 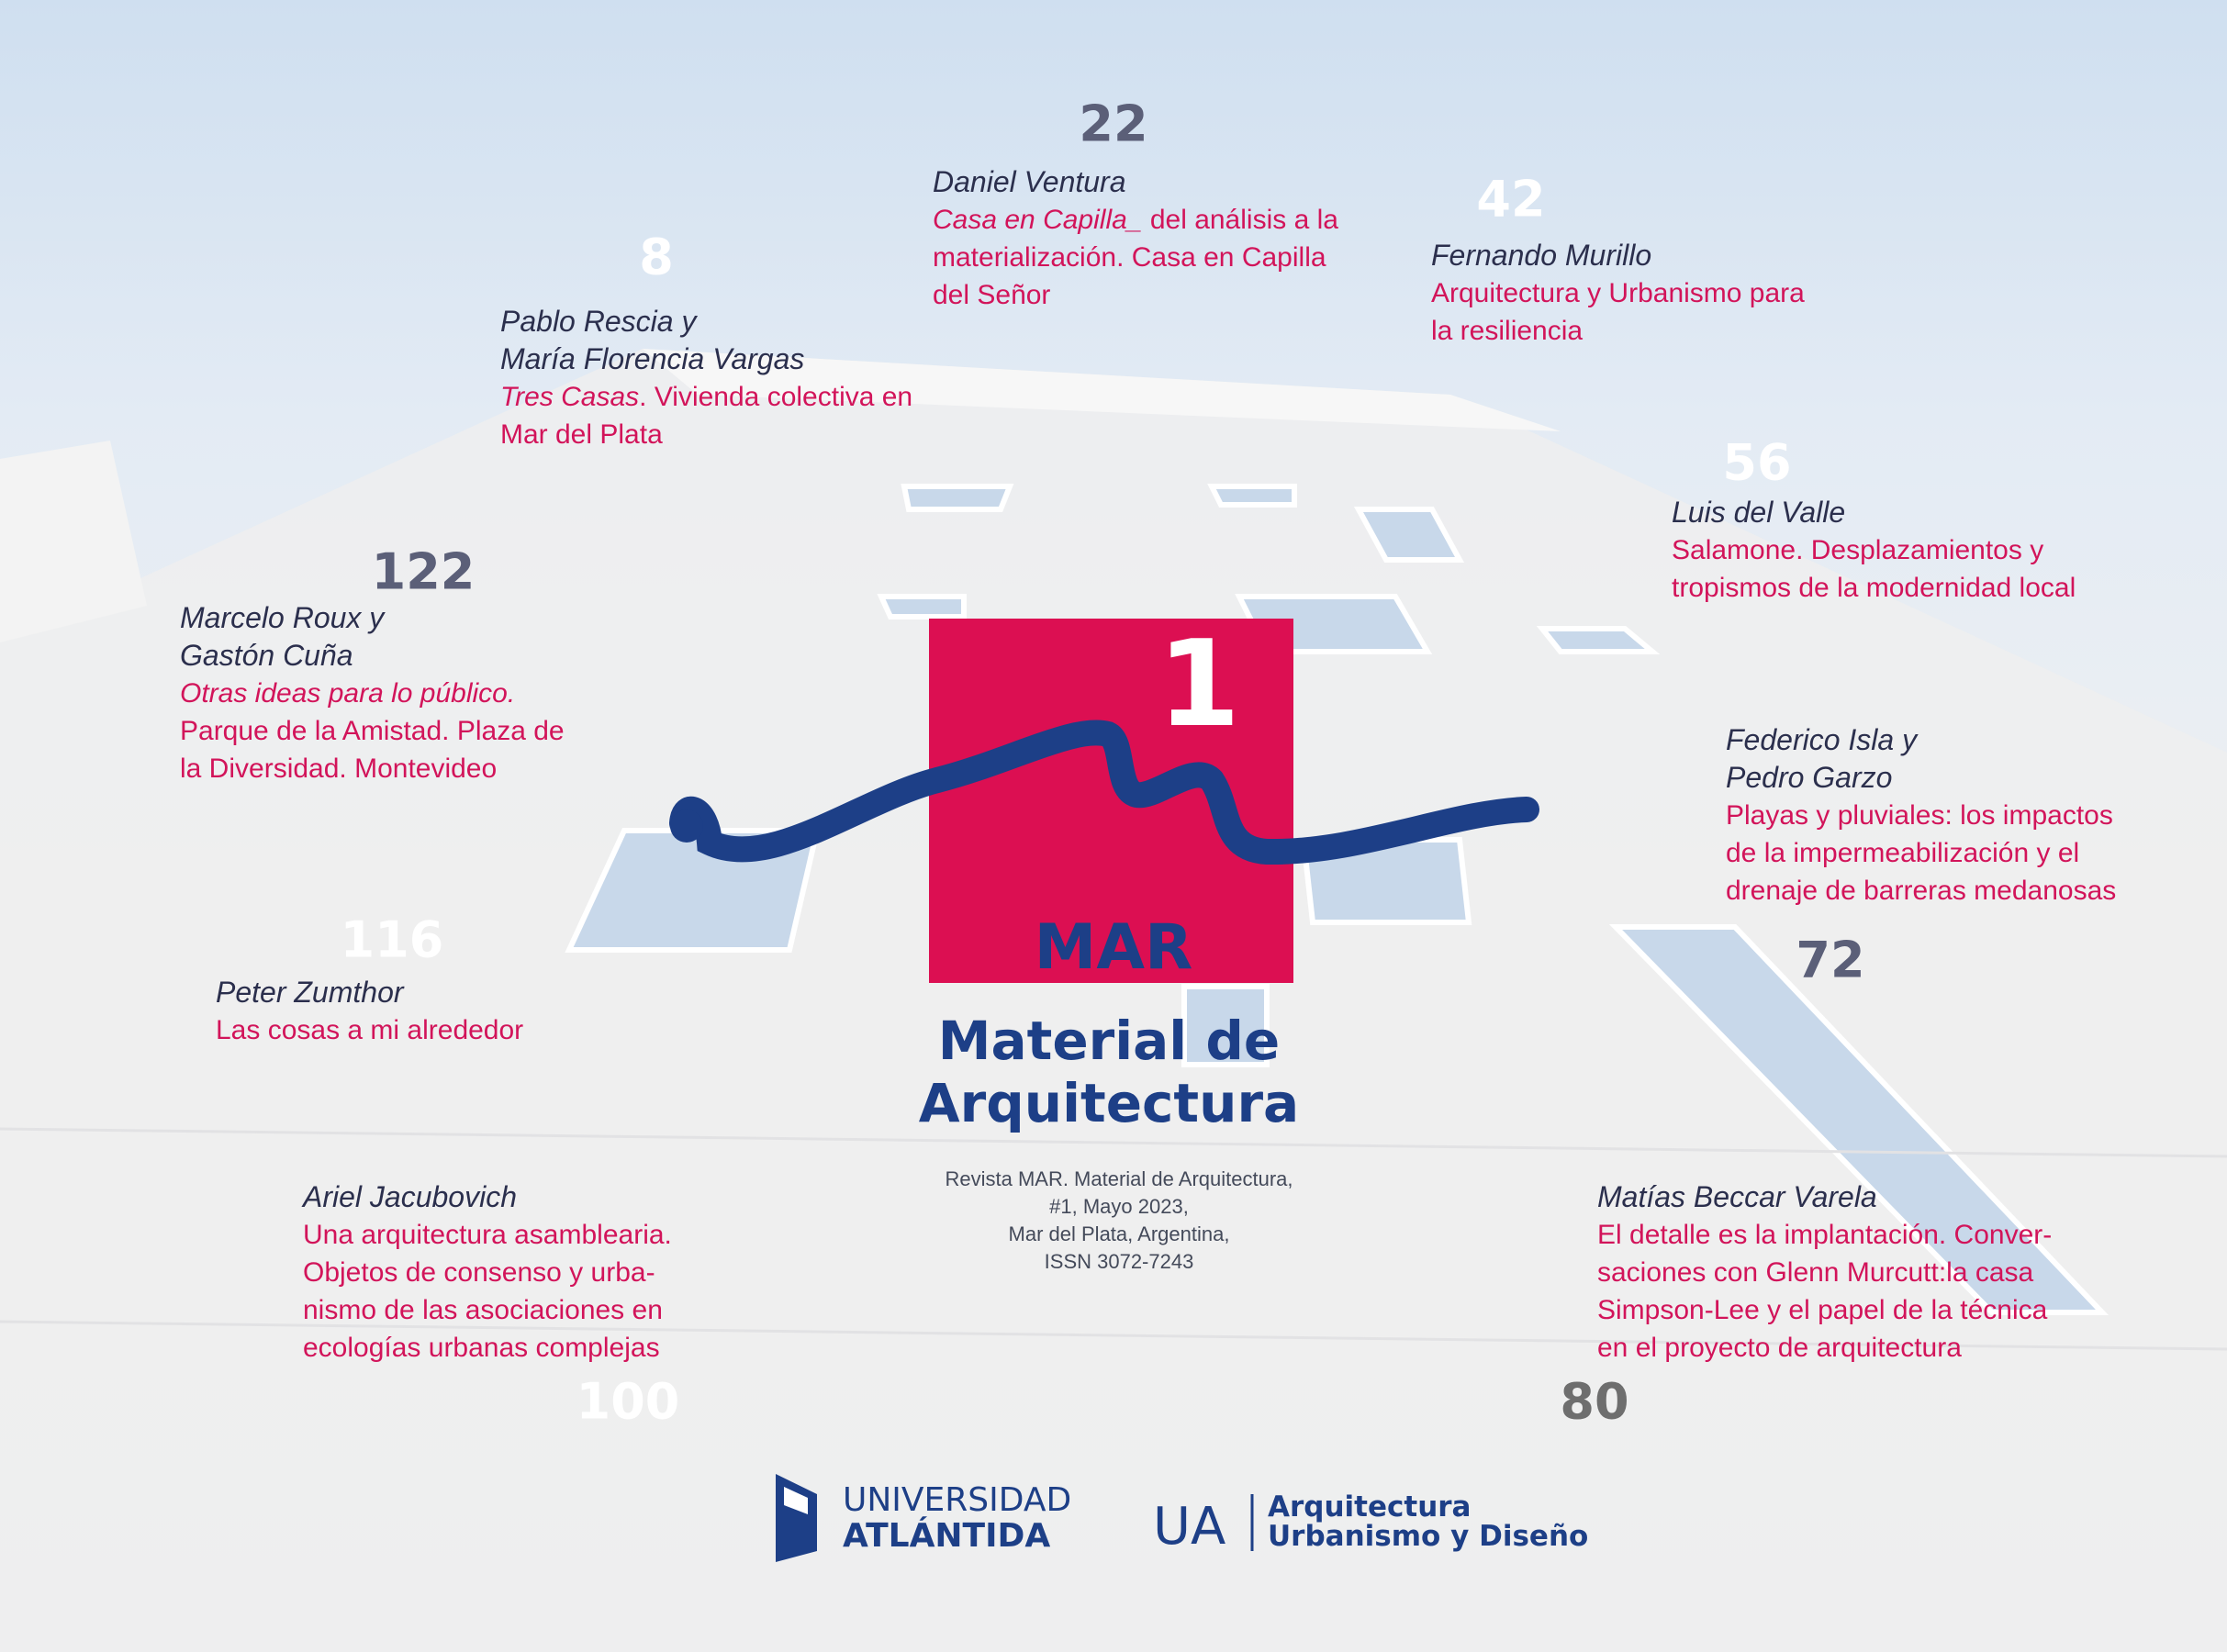 What do you see at coordinates (1114, 947) in the screenshot?
I see `logo-name: MAR` at bounding box center [1114, 947].